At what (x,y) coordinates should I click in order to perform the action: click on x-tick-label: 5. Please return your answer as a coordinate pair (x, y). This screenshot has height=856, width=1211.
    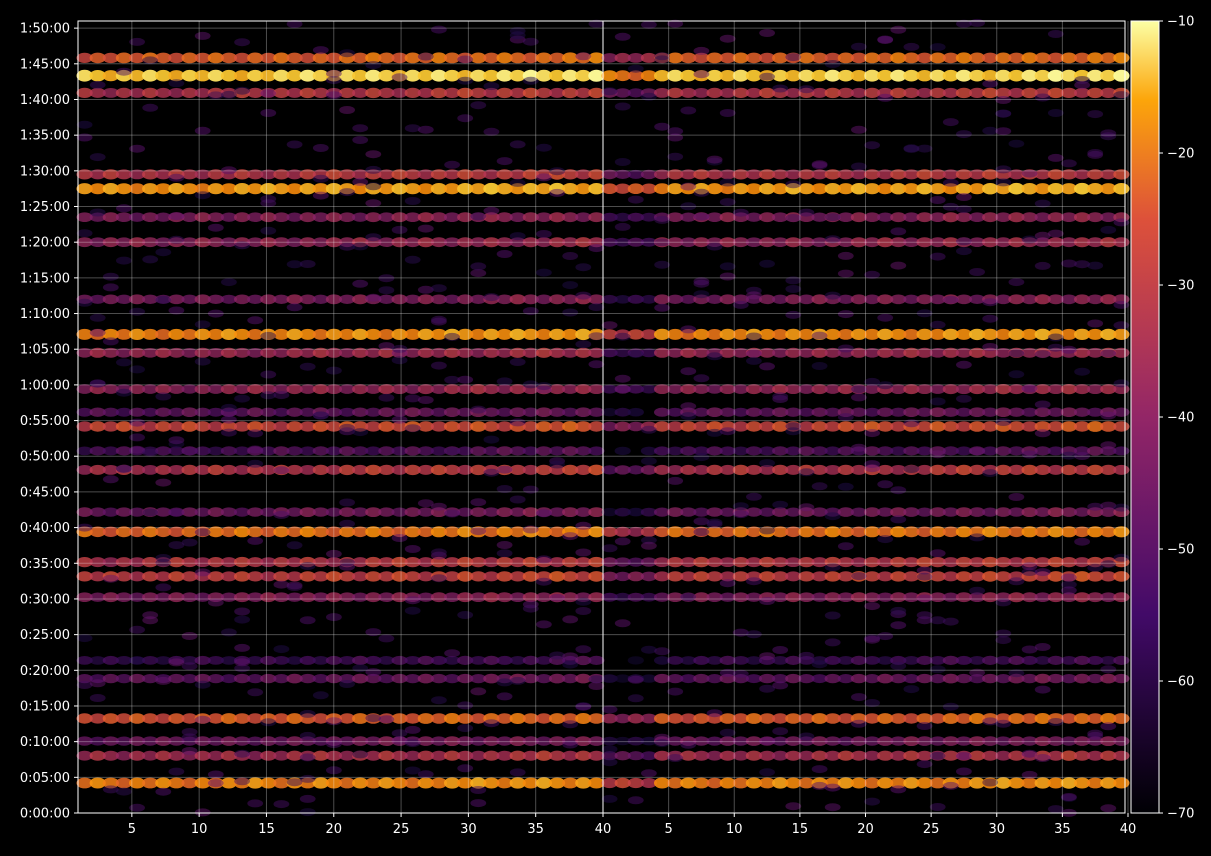
    Looking at the image, I should click on (668, 829).